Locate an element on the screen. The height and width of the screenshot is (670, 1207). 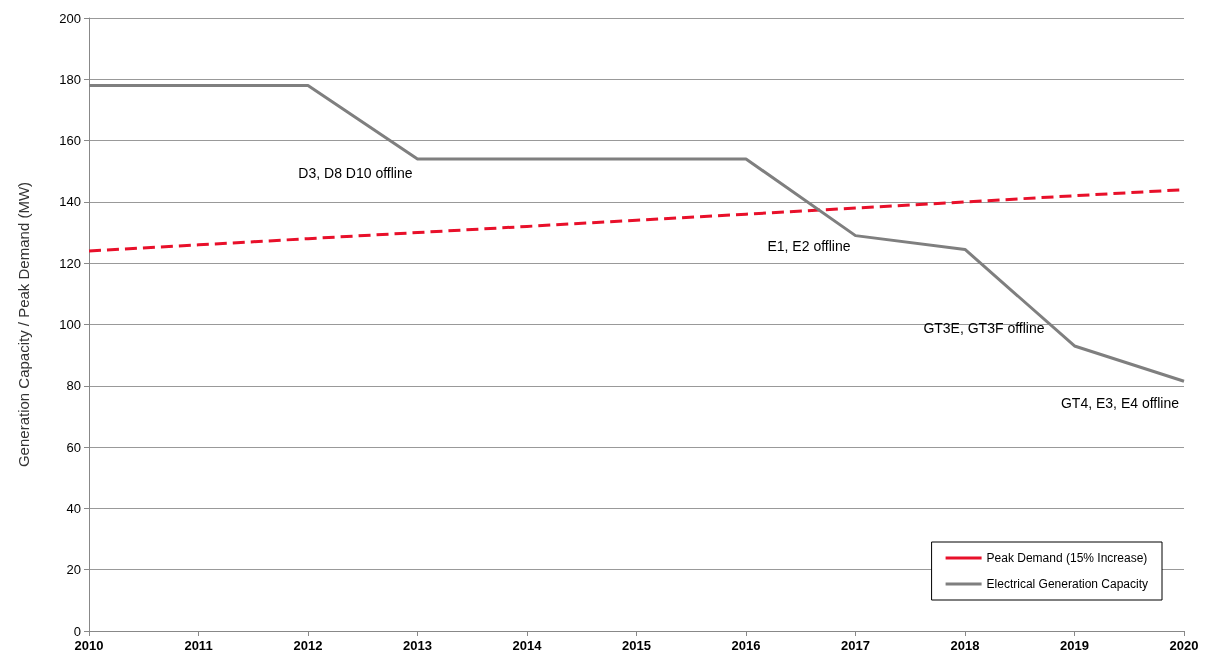
y-tick-label: 140 is located at coordinates (70, 202).